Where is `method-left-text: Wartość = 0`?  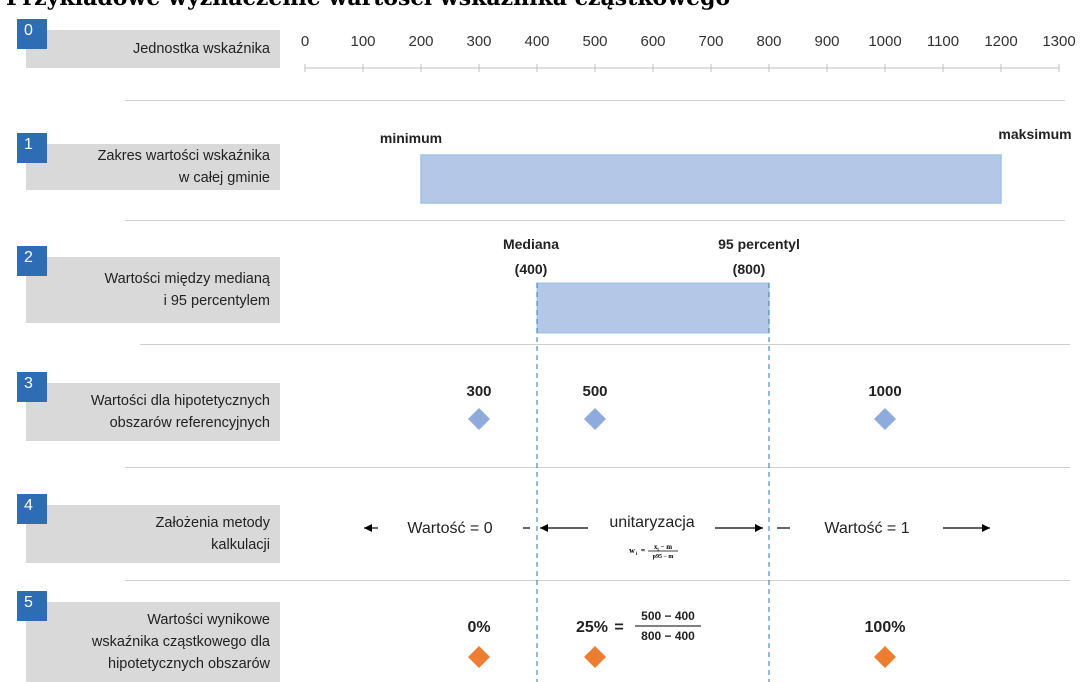 method-left-text: Wartość = 0 is located at coordinates (449, 528).